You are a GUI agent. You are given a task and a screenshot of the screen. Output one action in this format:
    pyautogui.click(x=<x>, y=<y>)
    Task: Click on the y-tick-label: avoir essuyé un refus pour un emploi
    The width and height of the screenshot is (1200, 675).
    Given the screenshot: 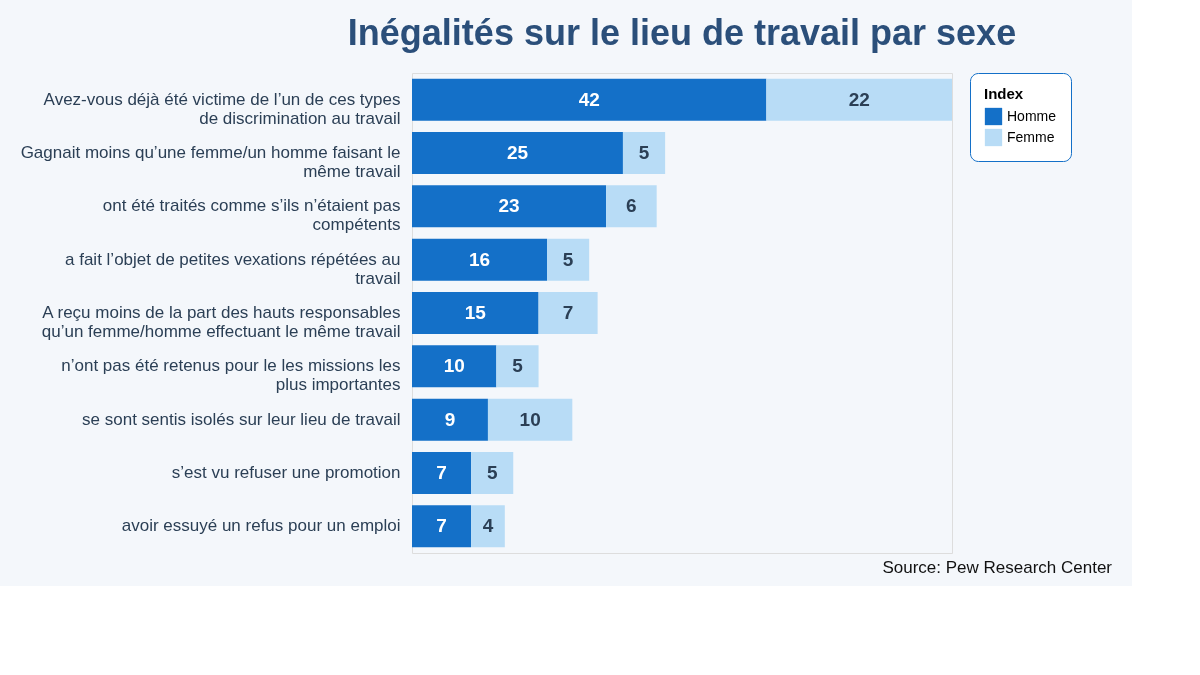 What is the action you would take?
    pyautogui.click(x=261, y=526)
    